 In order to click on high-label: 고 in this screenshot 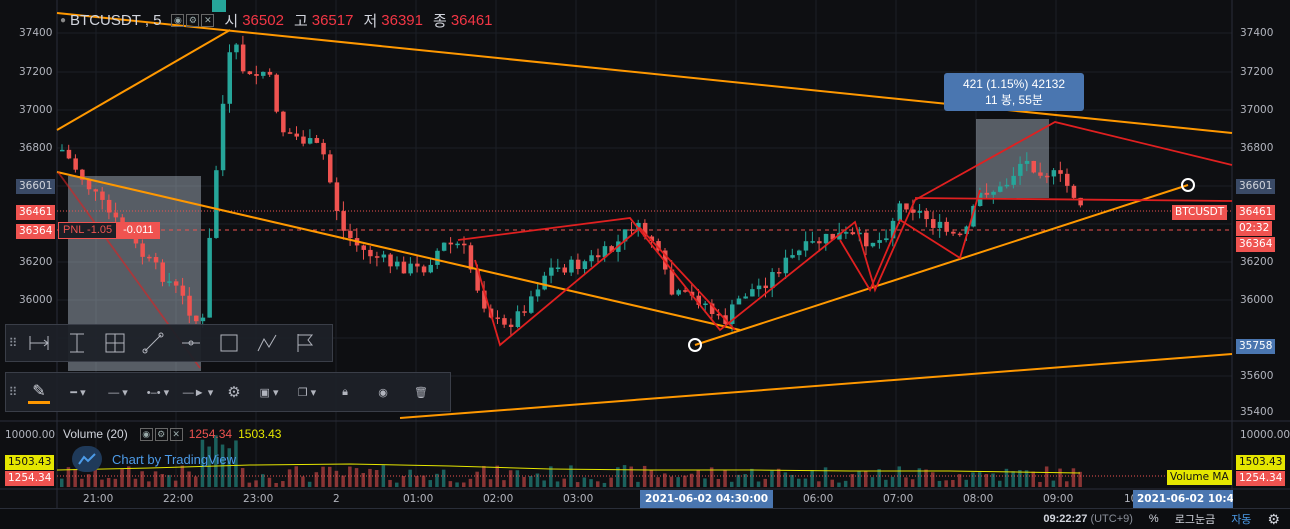, I will do `click(300, 21)`.